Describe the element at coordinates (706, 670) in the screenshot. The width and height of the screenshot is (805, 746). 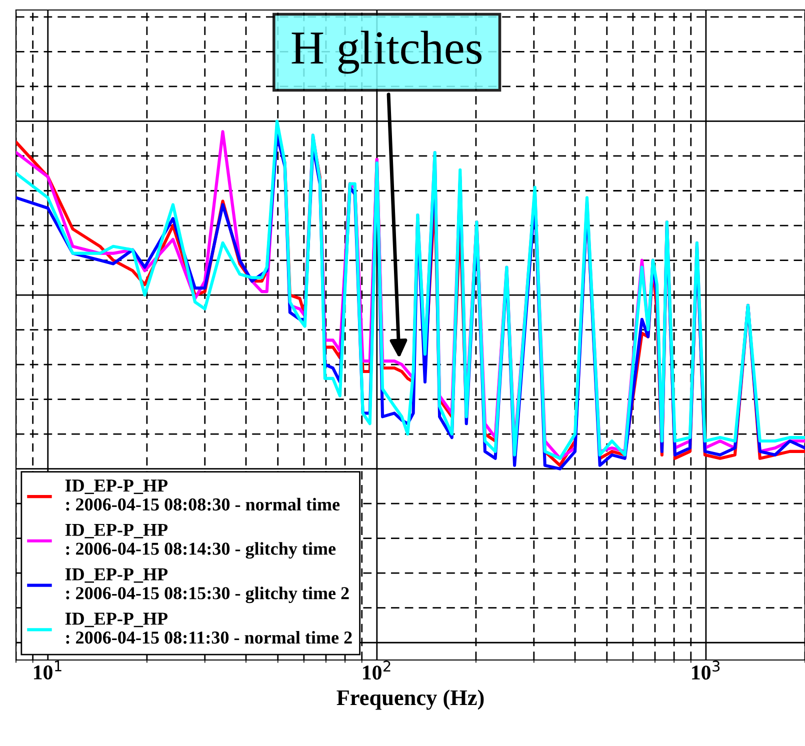
I see `x-tick-label: 10$^{3}$` at that location.